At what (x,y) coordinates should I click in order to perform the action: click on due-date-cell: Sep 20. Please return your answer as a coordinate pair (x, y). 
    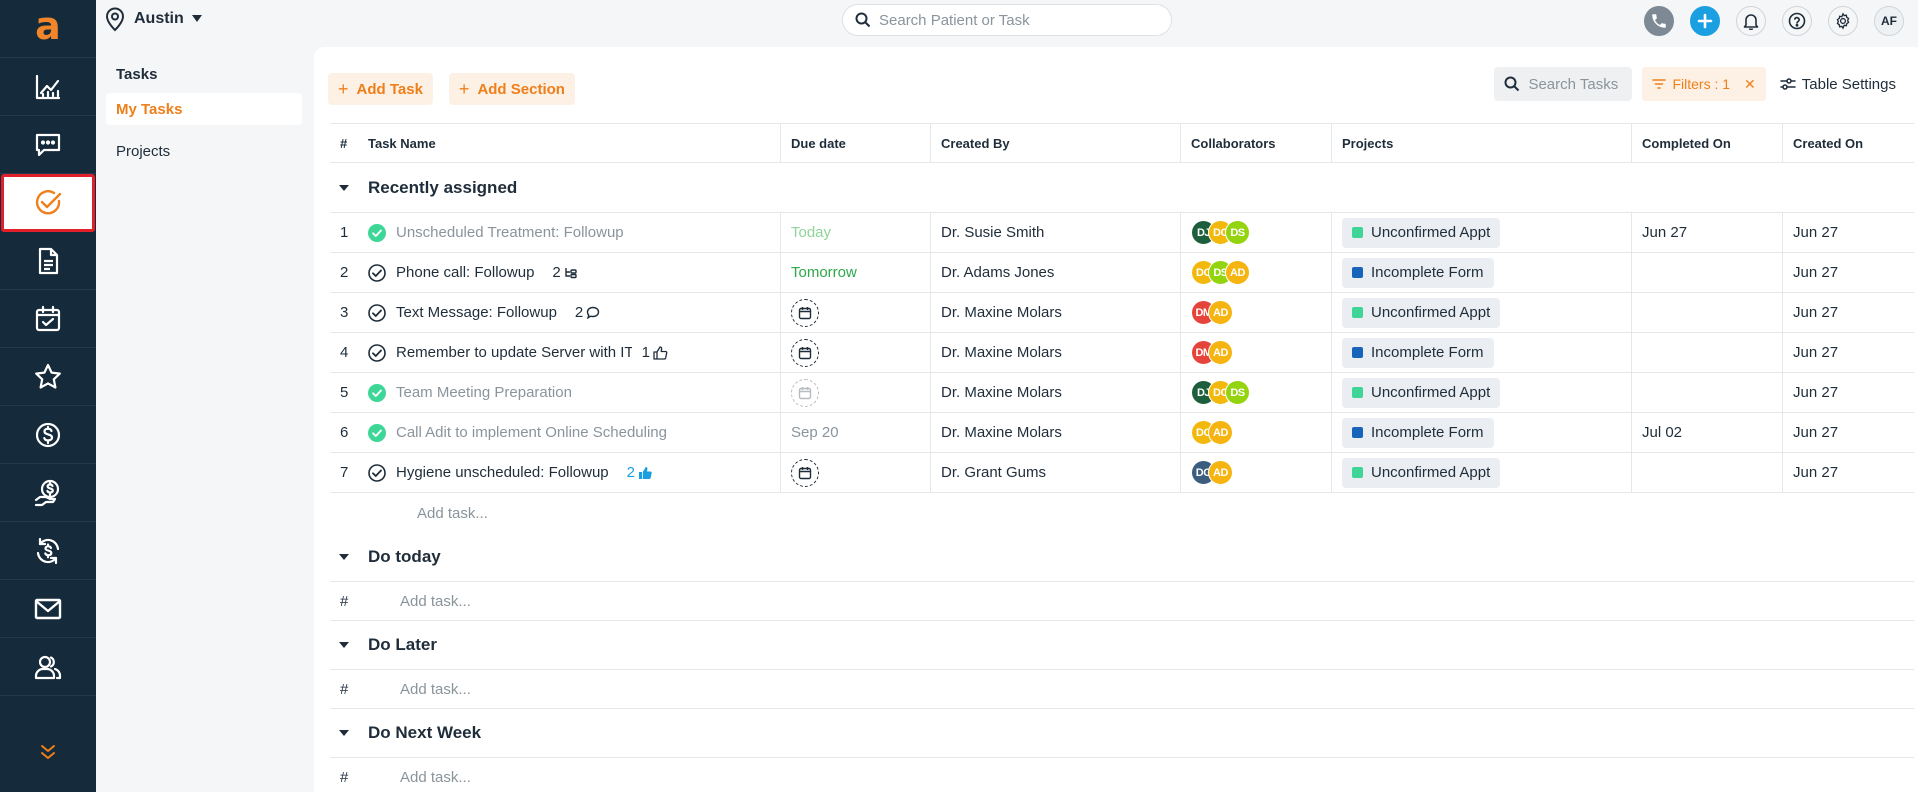
    Looking at the image, I should click on (856, 432).